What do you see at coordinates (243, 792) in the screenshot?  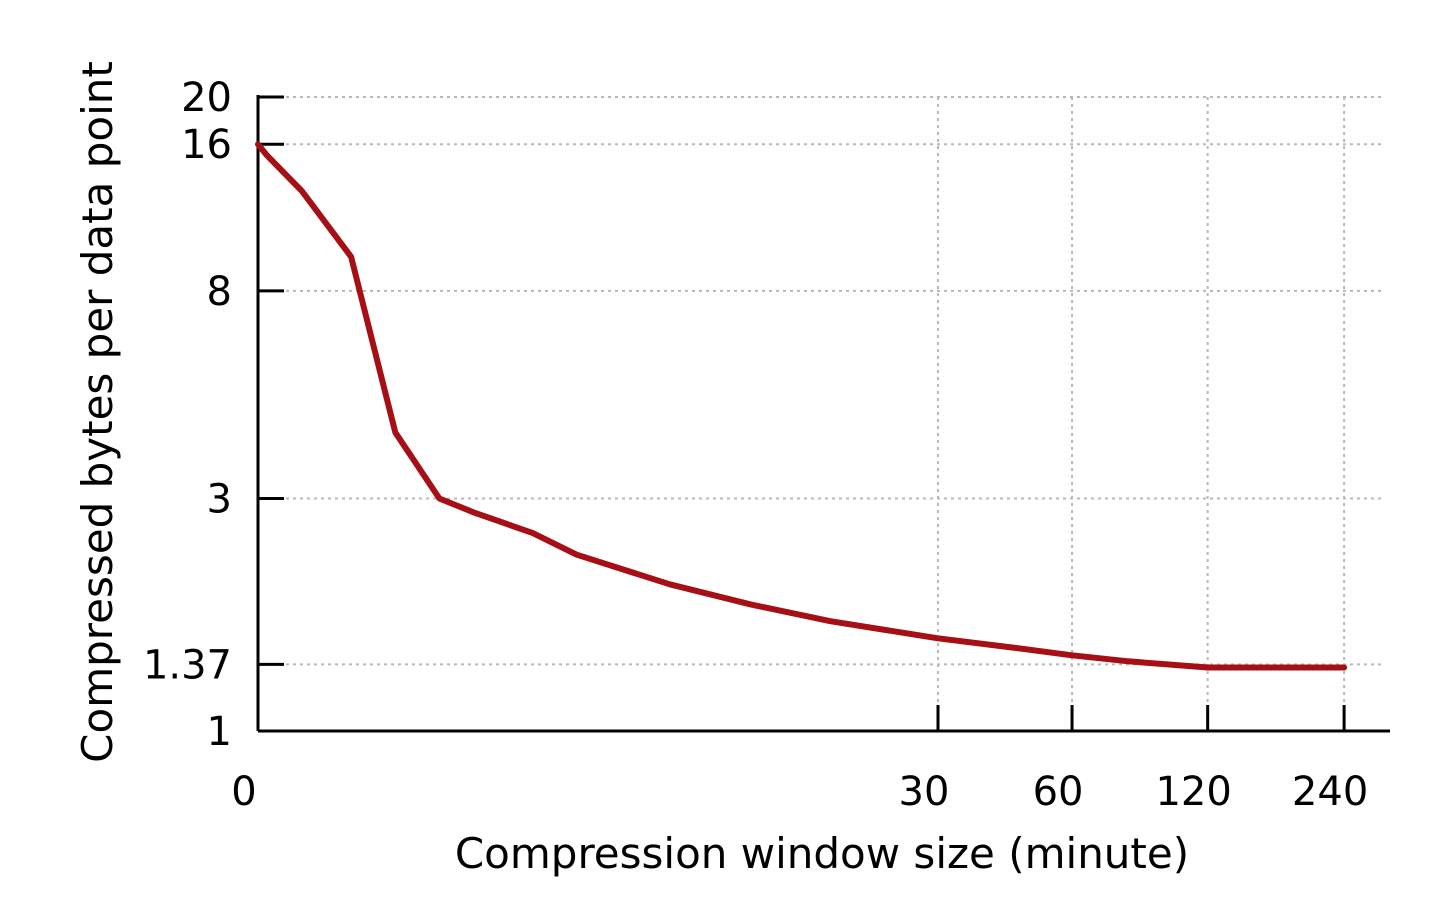 I see `x-tick-label: 0` at bounding box center [243, 792].